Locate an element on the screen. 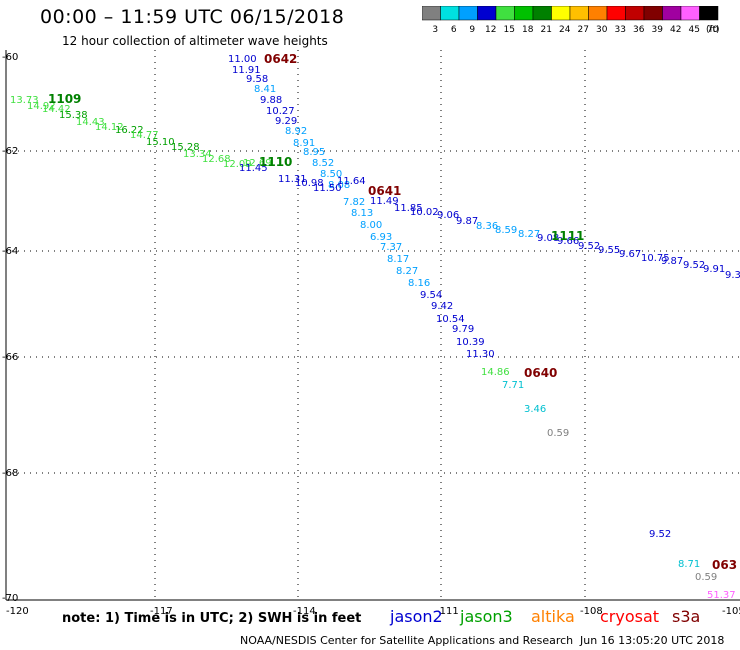  wave-height-reading: 10.27 is located at coordinates (280, 111).